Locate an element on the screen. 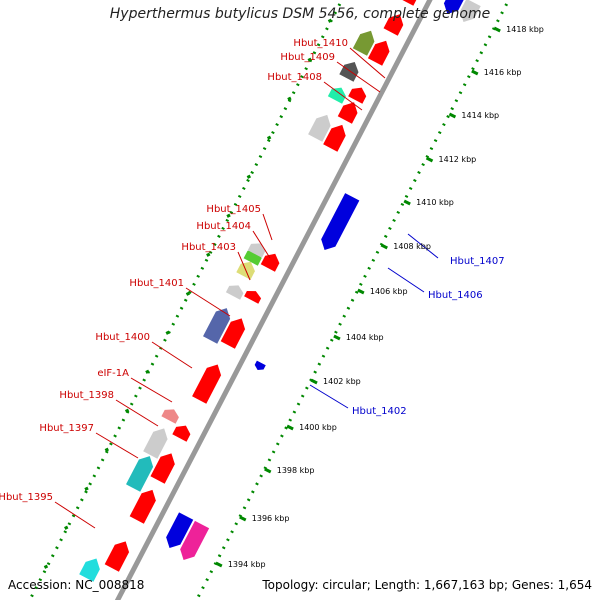 The image size is (600, 600). forward-gene-label: Hbut_1404 is located at coordinates (223, 226).